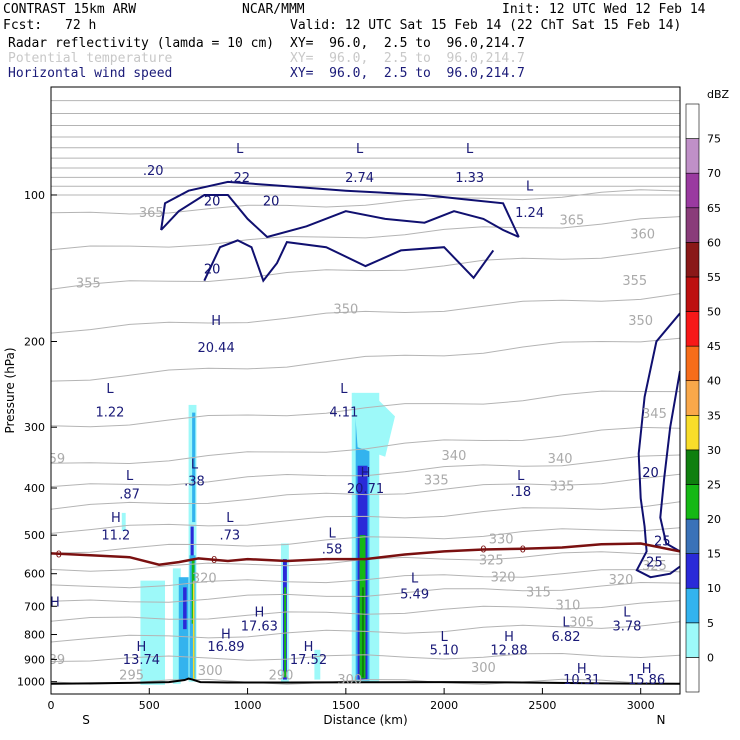 Image resolution: width=740 pixels, height=740 pixels. What do you see at coordinates (714, 588) in the screenshot?
I see `colorbar-level-label: 10` at bounding box center [714, 588].